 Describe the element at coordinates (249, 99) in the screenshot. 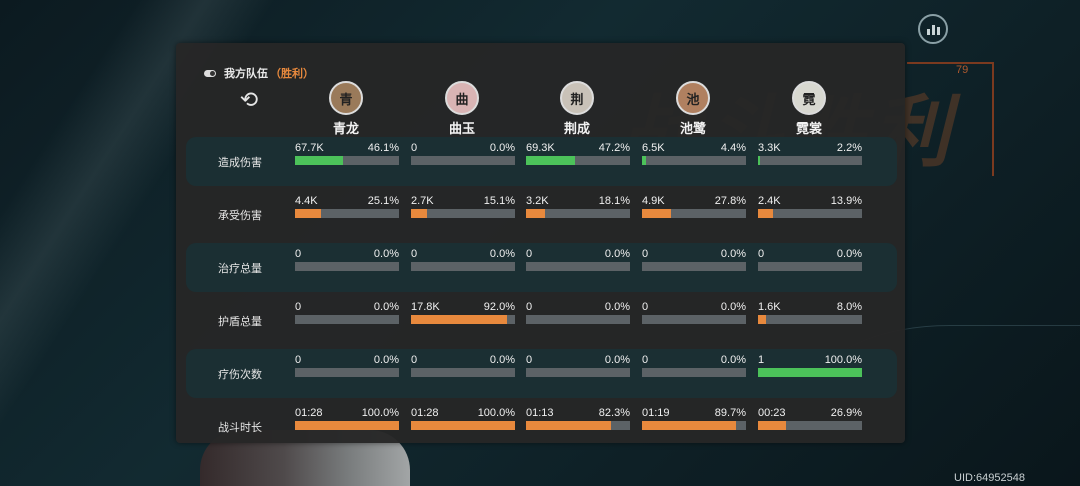

I see `refresh-icon: ⟲` at that location.